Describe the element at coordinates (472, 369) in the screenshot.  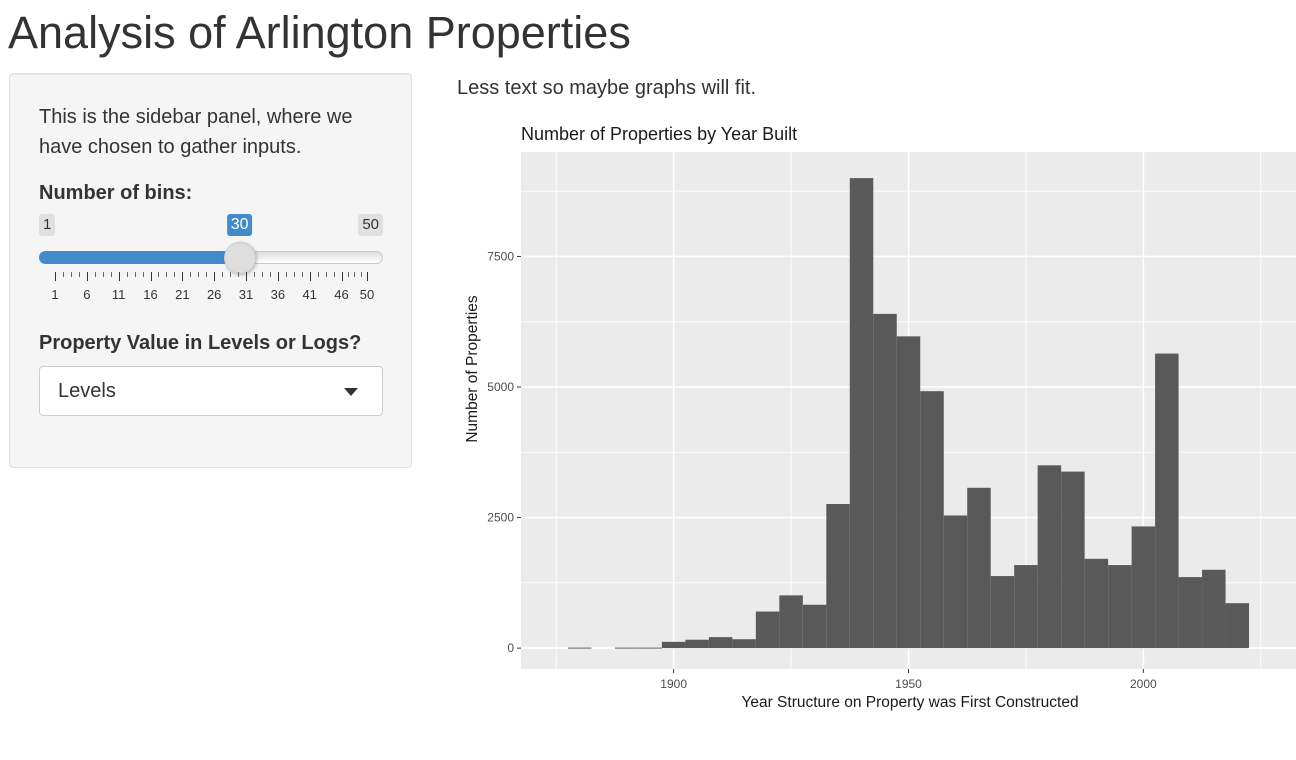
I see `y-axis-label: Number of Properties` at that location.